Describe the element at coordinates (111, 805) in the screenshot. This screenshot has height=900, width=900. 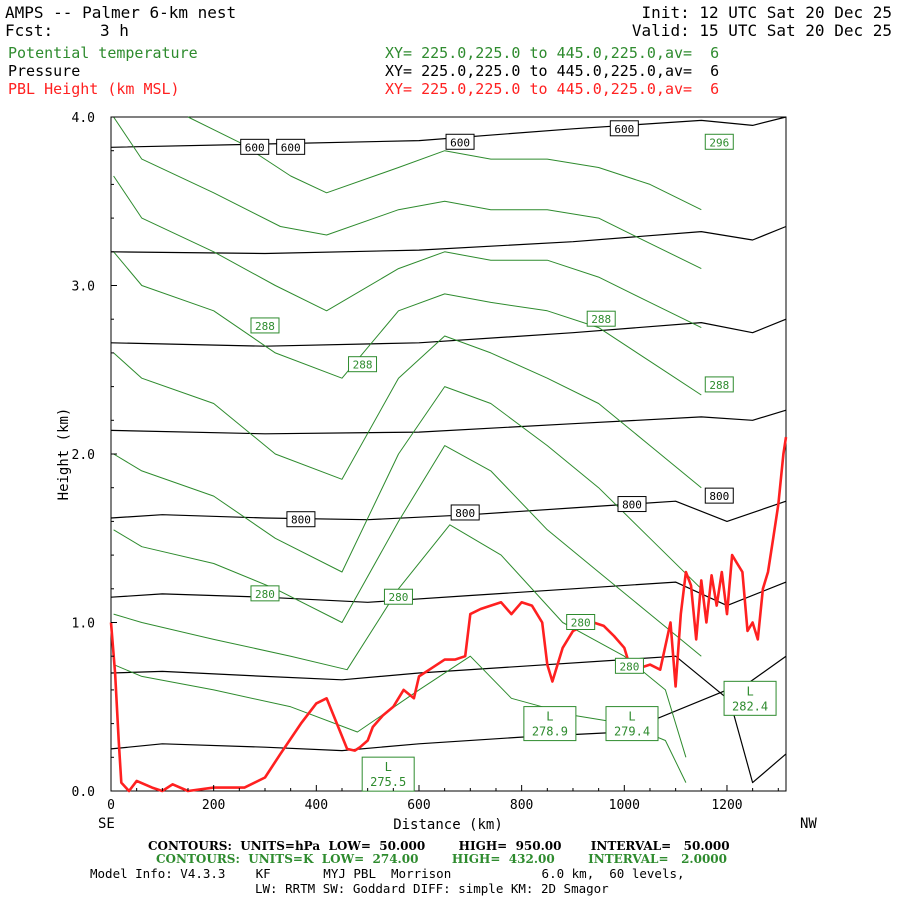
I see `x-tick-label-0: 0` at that location.